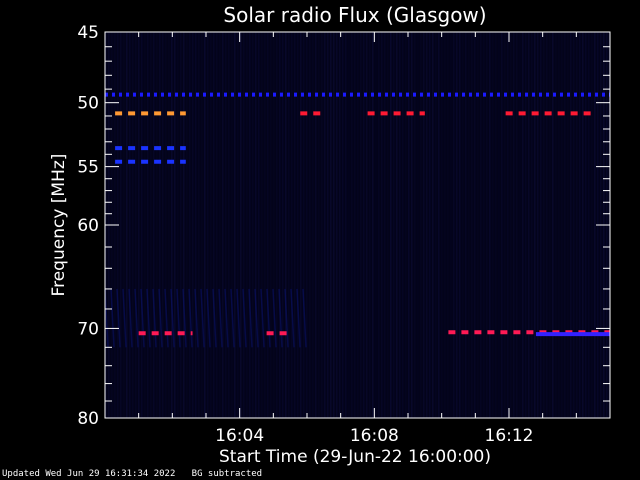 This screenshot has height=480, width=640. What do you see at coordinates (239, 436) in the screenshot?
I see `x-tick-label: 16:04` at bounding box center [239, 436].